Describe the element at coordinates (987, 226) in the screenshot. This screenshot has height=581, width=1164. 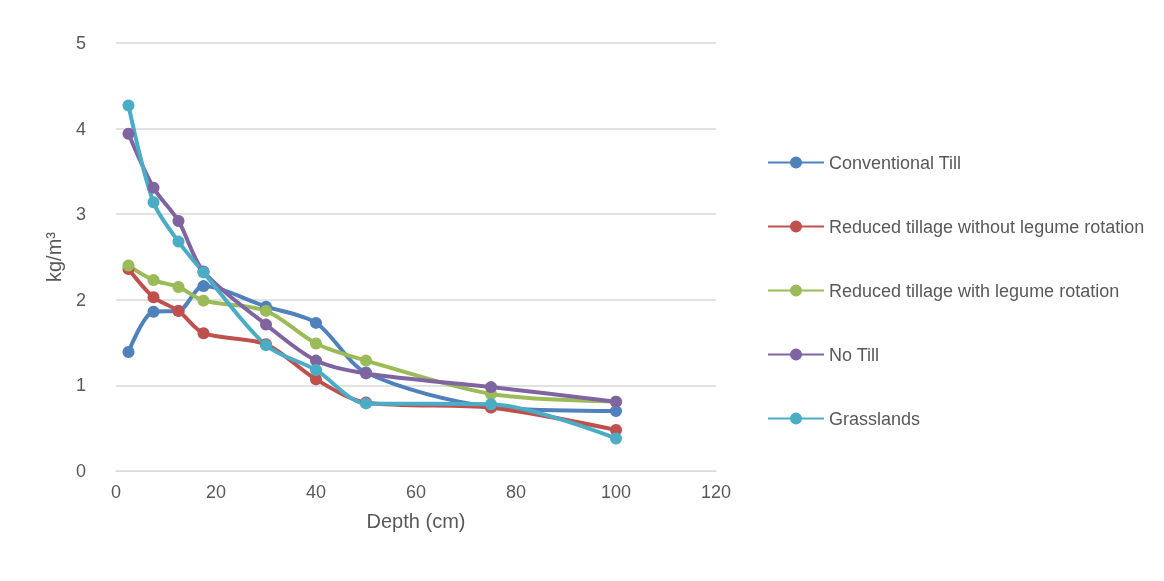
I see `legend-label: Reduced tillage without legume rotation` at that location.